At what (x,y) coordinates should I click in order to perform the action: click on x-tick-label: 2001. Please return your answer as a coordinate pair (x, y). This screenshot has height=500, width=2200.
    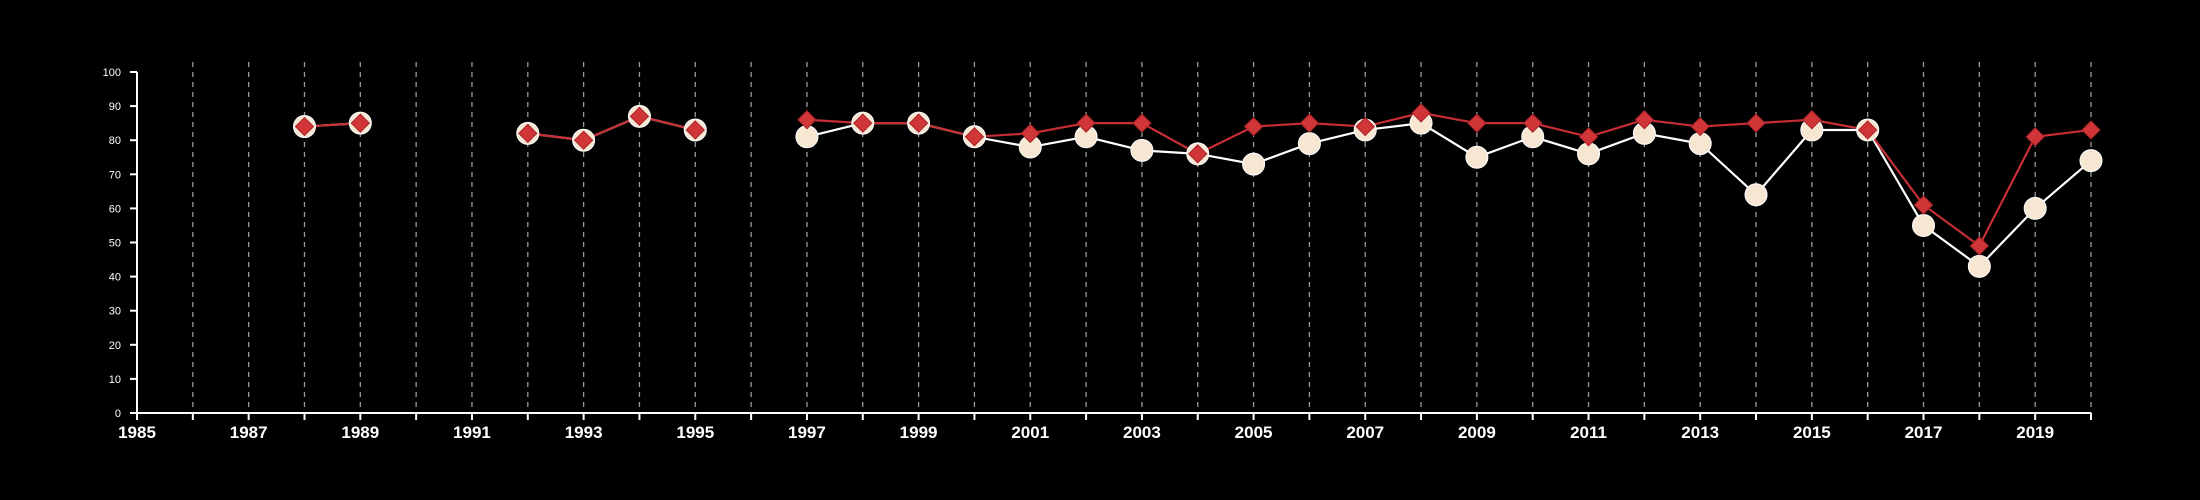
    Looking at the image, I should click on (1030, 432).